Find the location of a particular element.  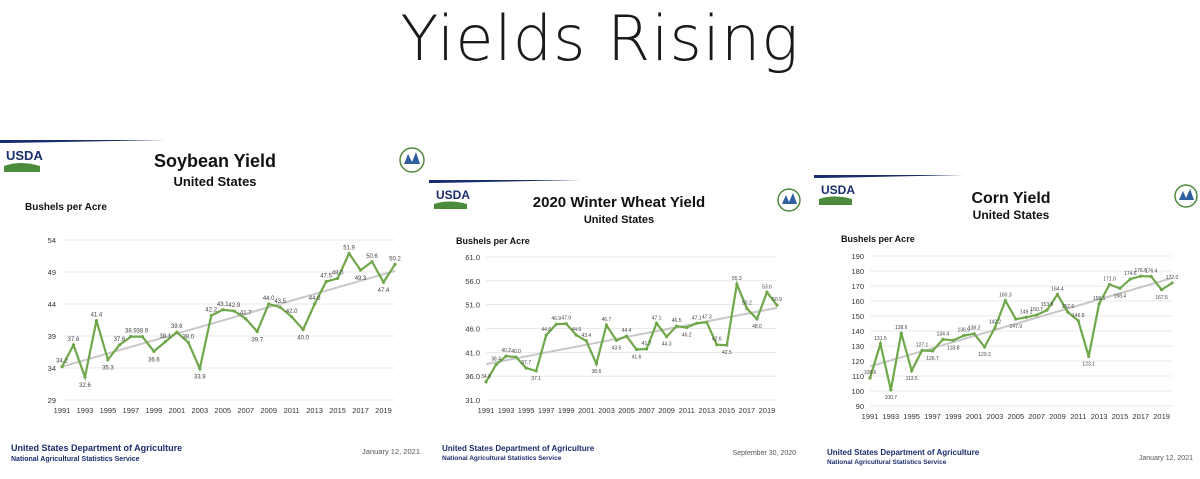

data-label: 42.6 is located at coordinates (717, 340).